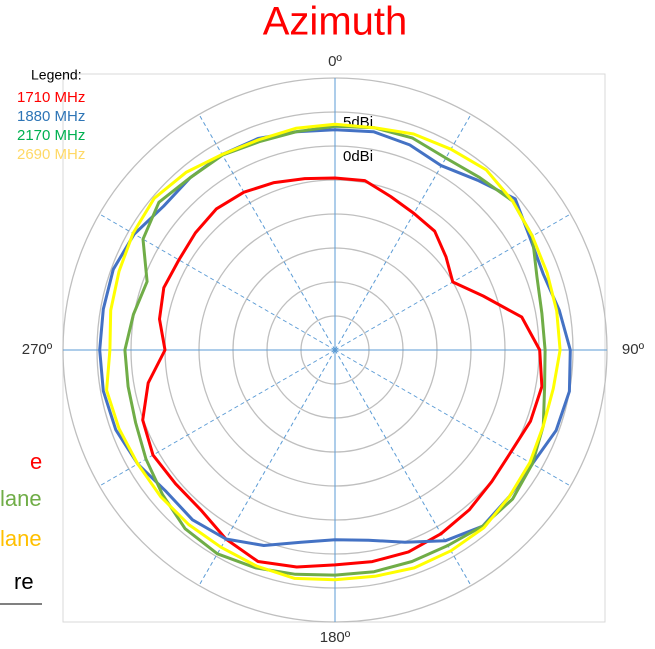 This screenshot has height=649, width=655. I want to click on annotation: re, so click(24, 581).